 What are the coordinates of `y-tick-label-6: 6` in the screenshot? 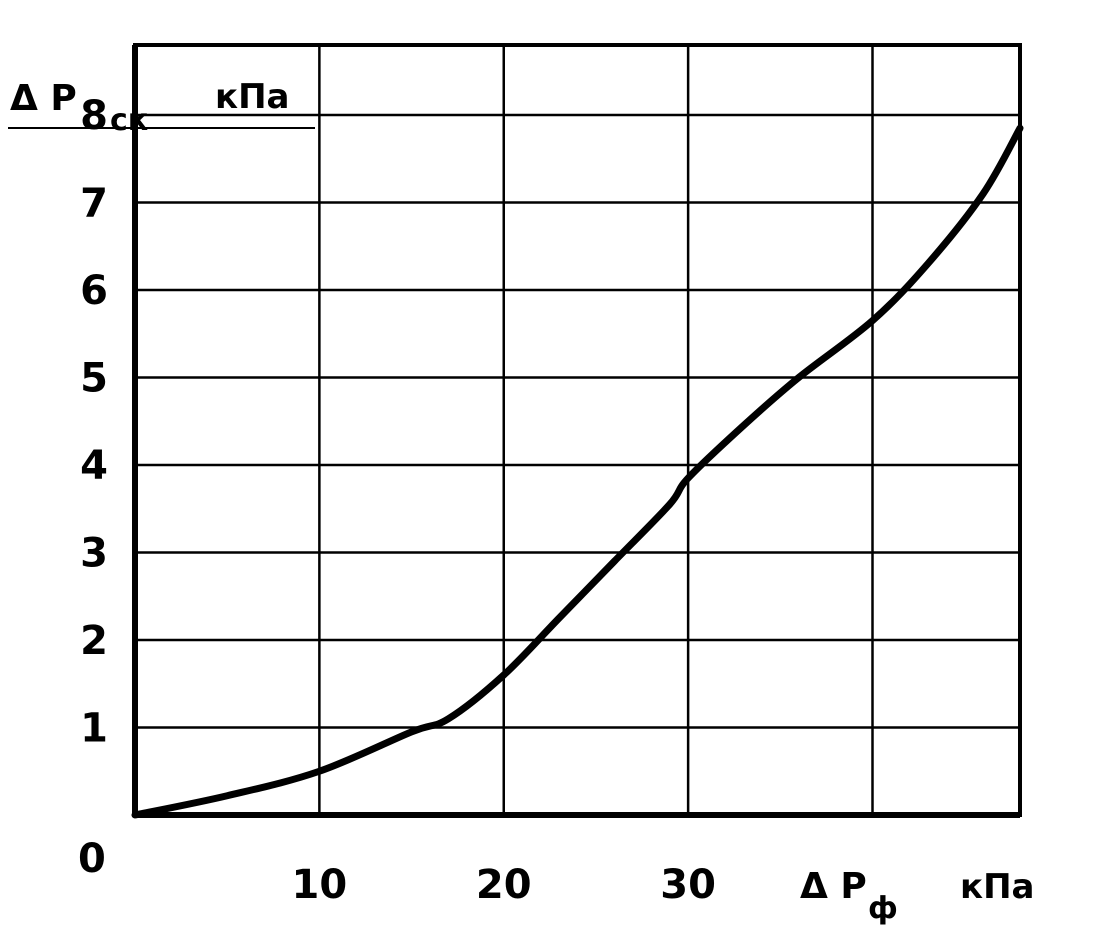 It's located at (94, 291).